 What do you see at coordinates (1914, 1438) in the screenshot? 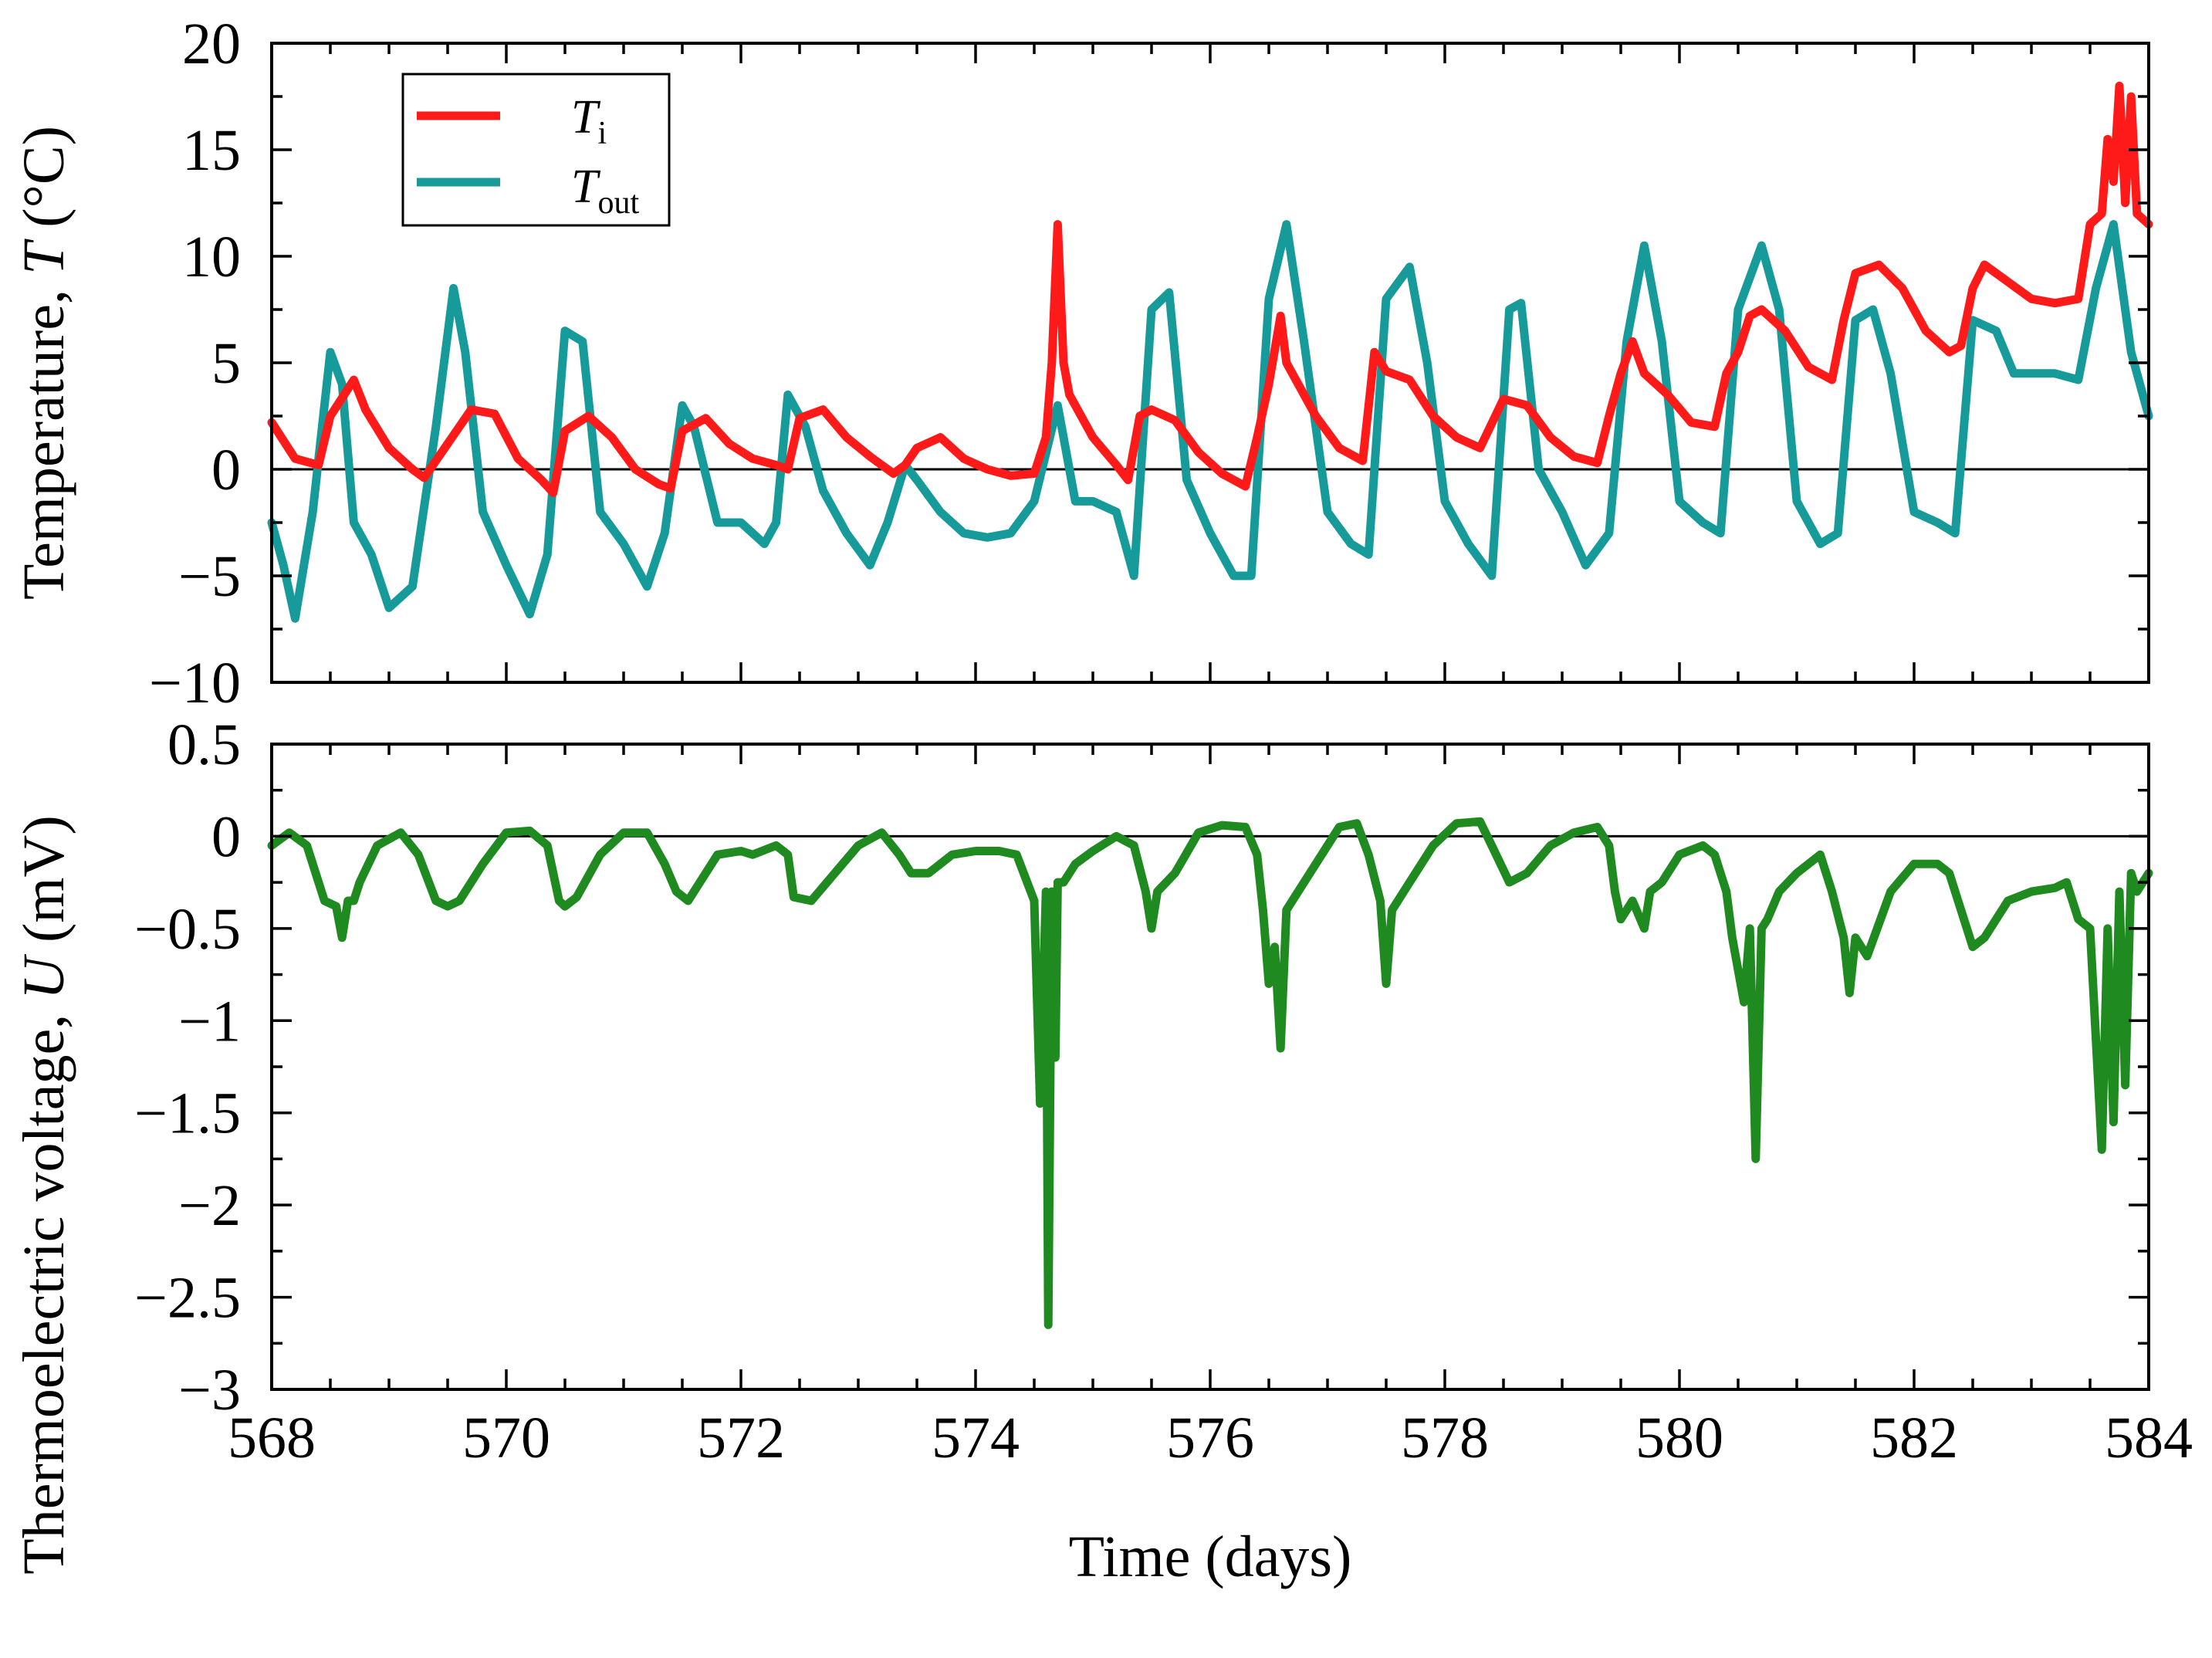
I see `x-tick-label: 582` at bounding box center [1914, 1438].